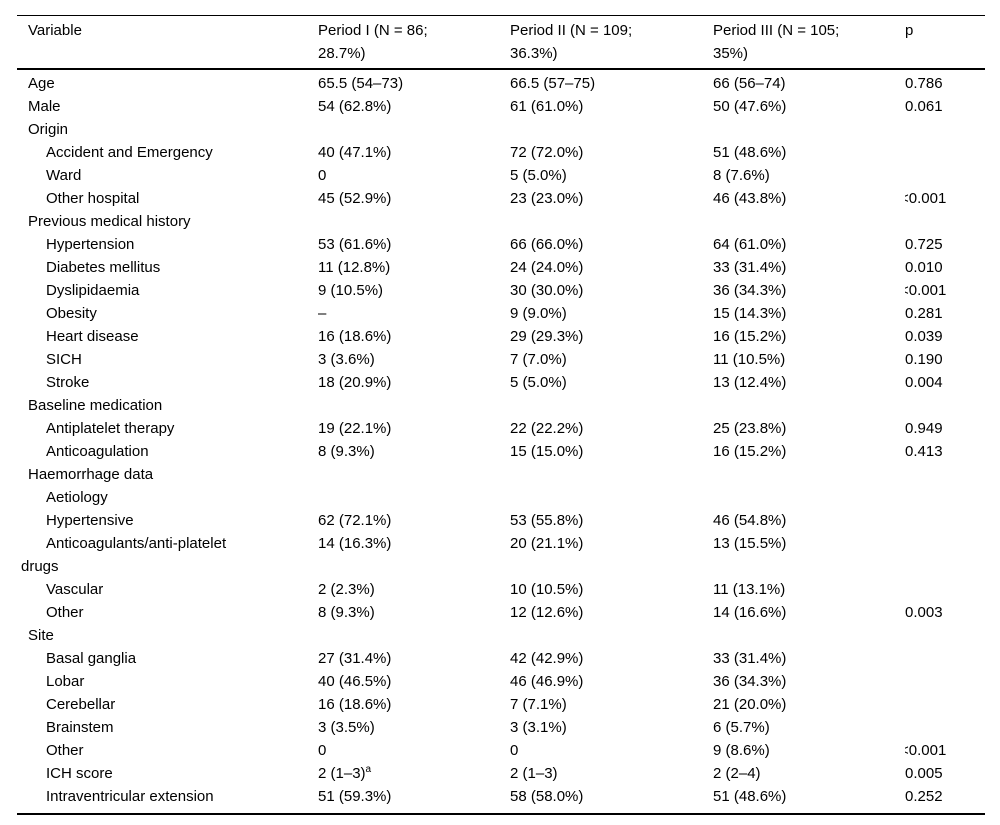 The height and width of the screenshot is (825, 1000). I want to click on period1-value: 0, so click(414, 175).